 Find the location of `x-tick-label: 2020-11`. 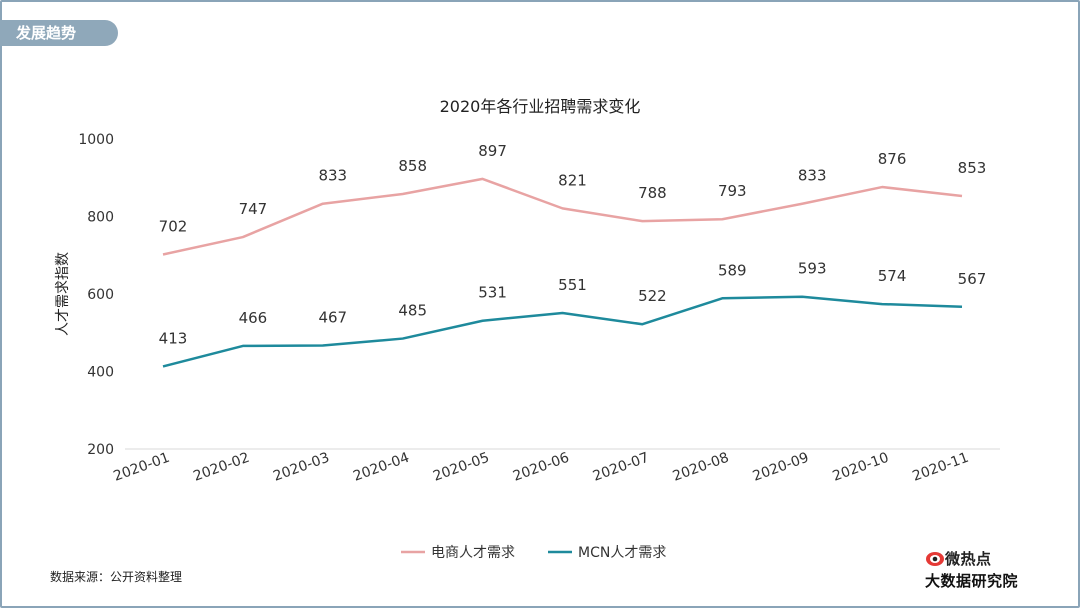

x-tick-label: 2020-11 is located at coordinates (940, 467).